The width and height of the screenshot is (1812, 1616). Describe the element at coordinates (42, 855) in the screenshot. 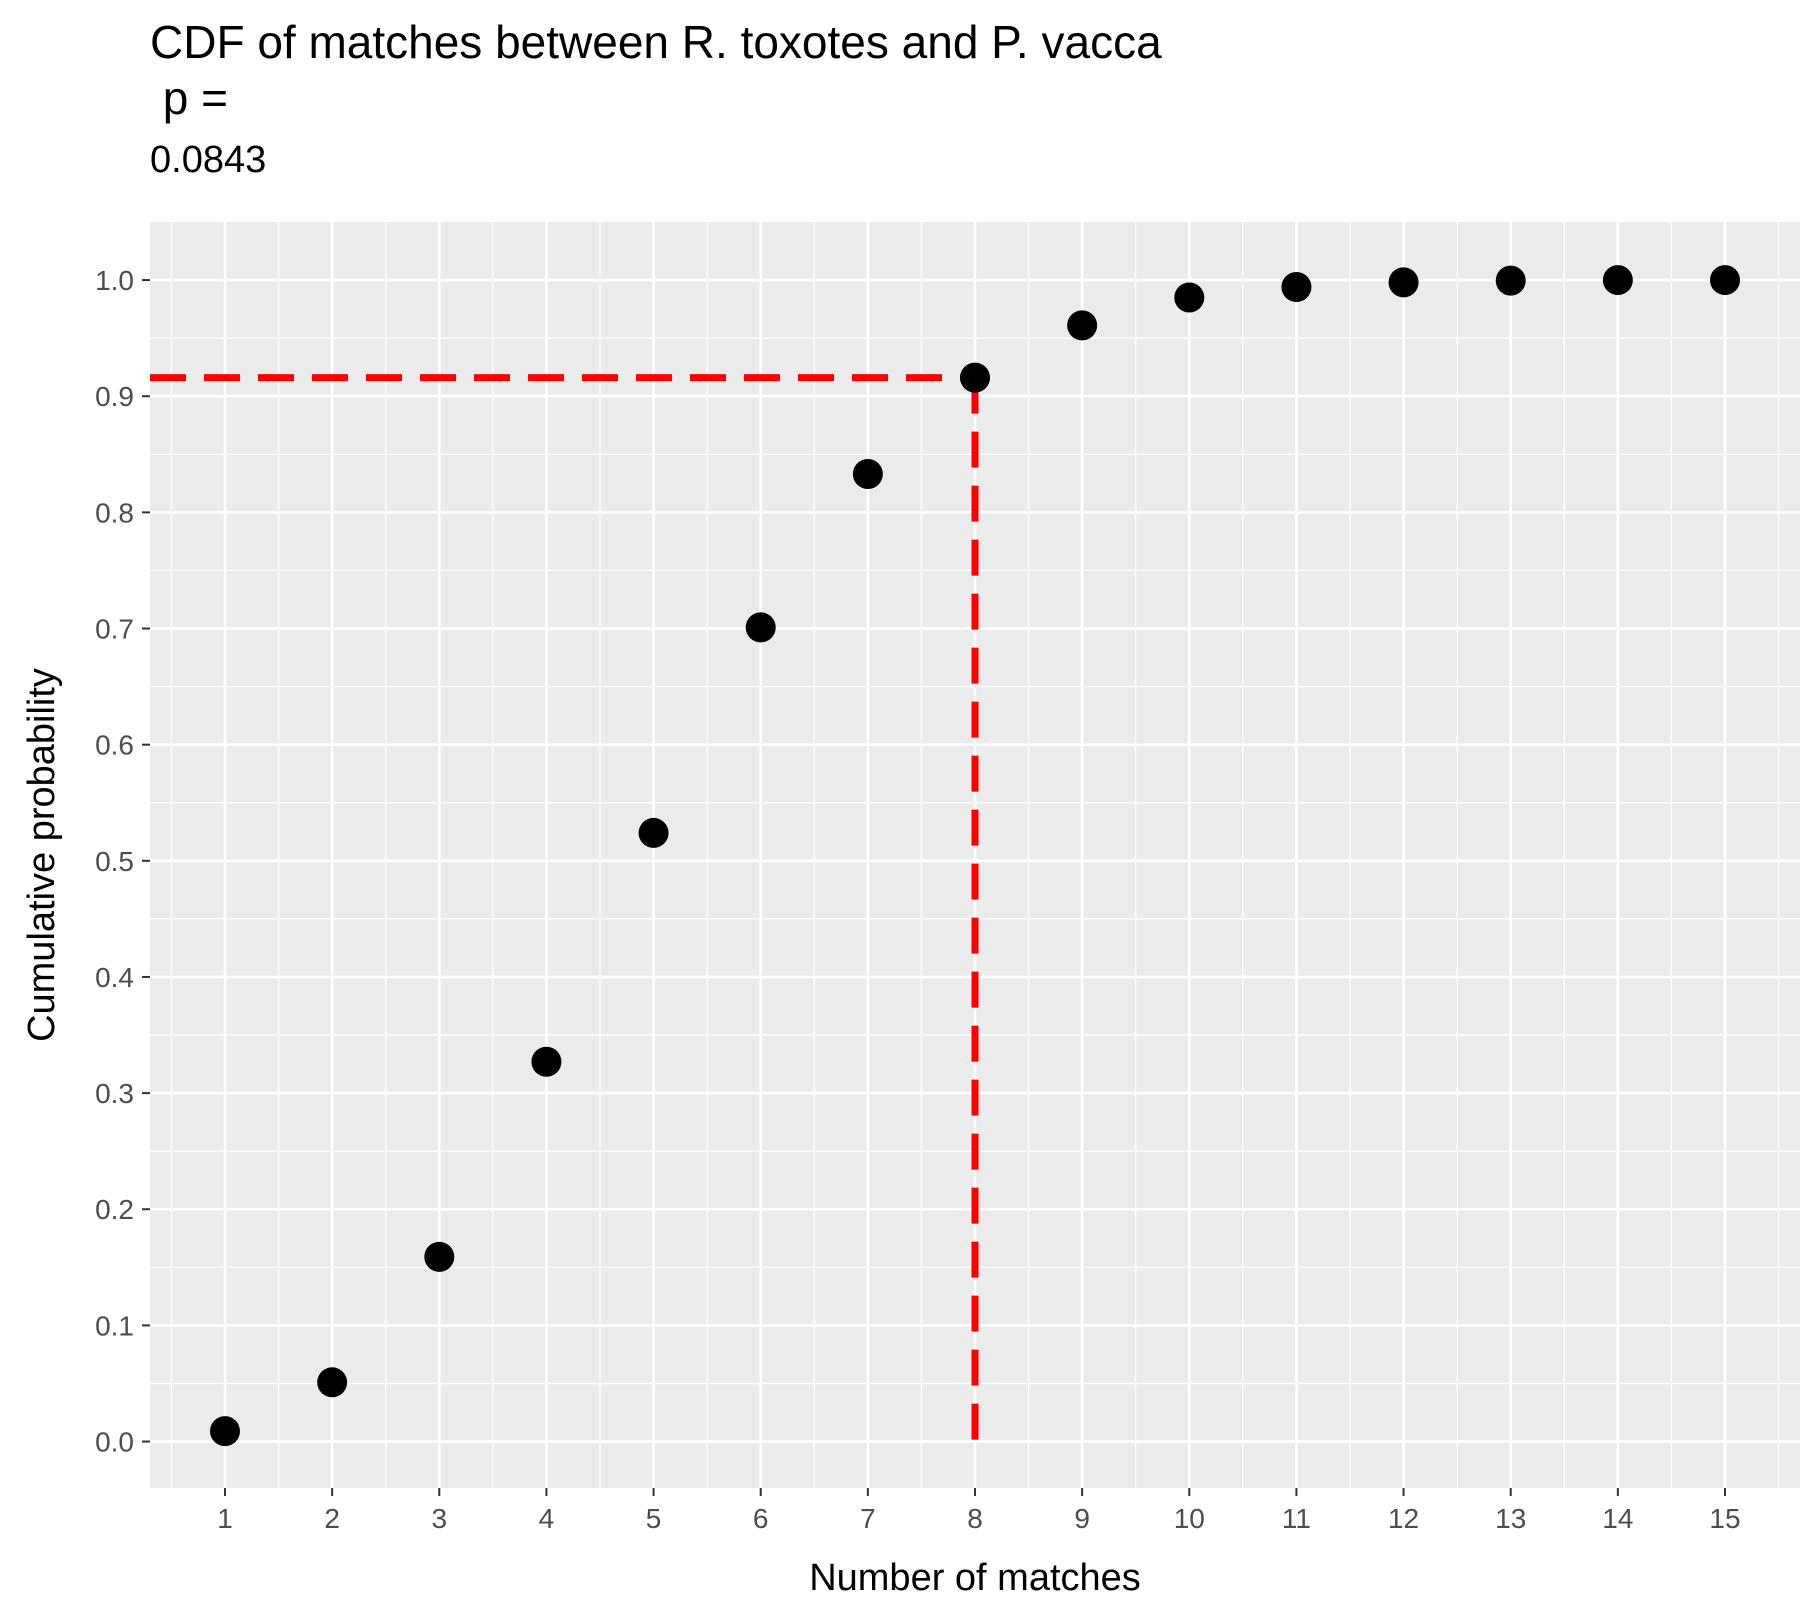

I see `y-axis-title: Cumulative probability` at that location.